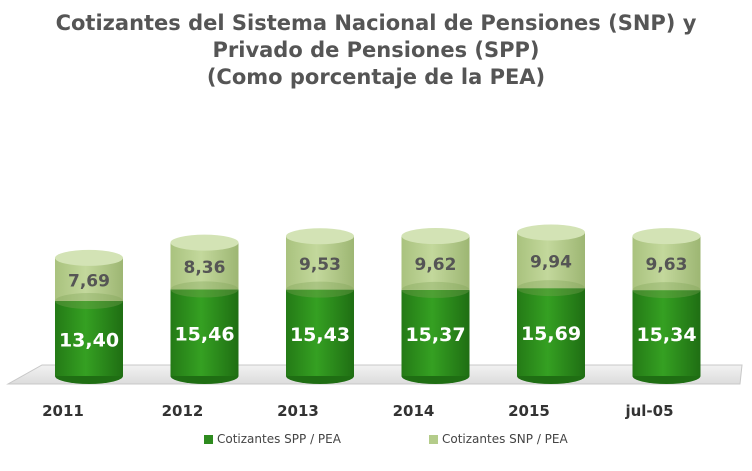 Image resolution: width=752 pixels, height=471 pixels. Describe the element at coordinates (89, 281) in the screenshot. I see `label-snp-2011: 7,69` at that location.